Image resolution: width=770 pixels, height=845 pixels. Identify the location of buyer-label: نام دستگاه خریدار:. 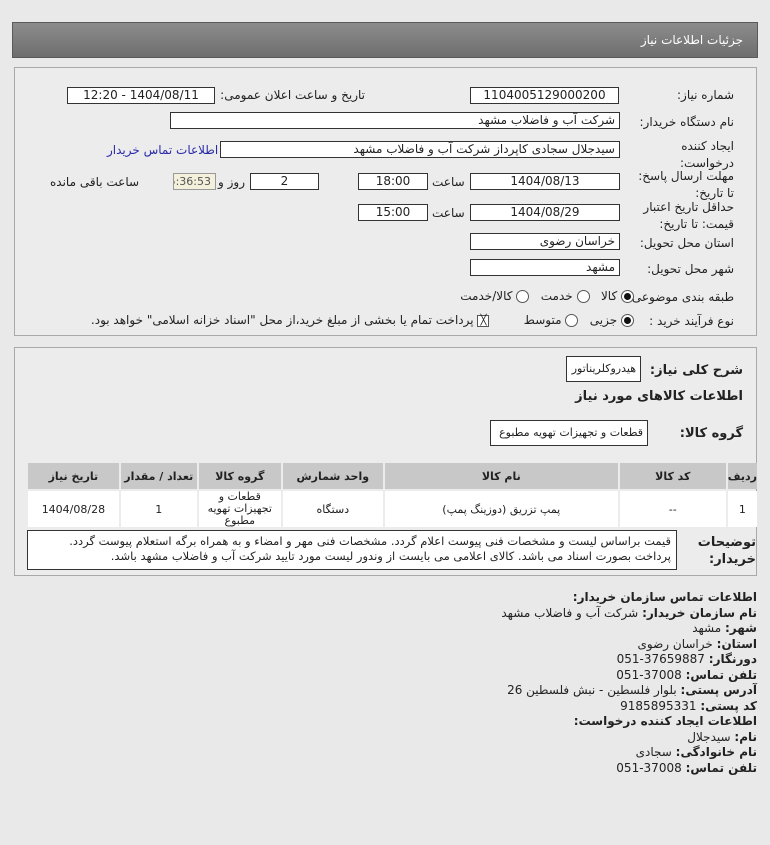
(687, 122).